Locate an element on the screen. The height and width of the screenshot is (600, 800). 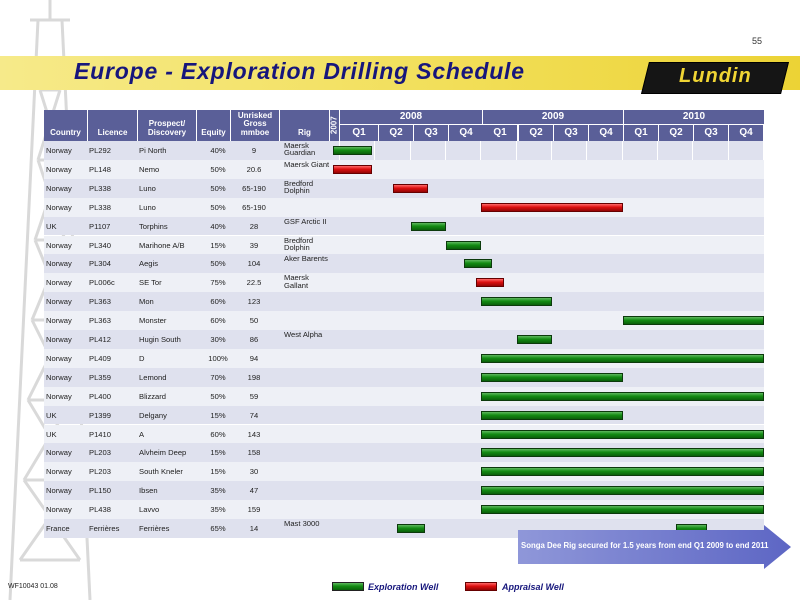
table-row: Norway PL292 Pi North 40% 9 Maersk Guardian is located at coordinates (404, 150).